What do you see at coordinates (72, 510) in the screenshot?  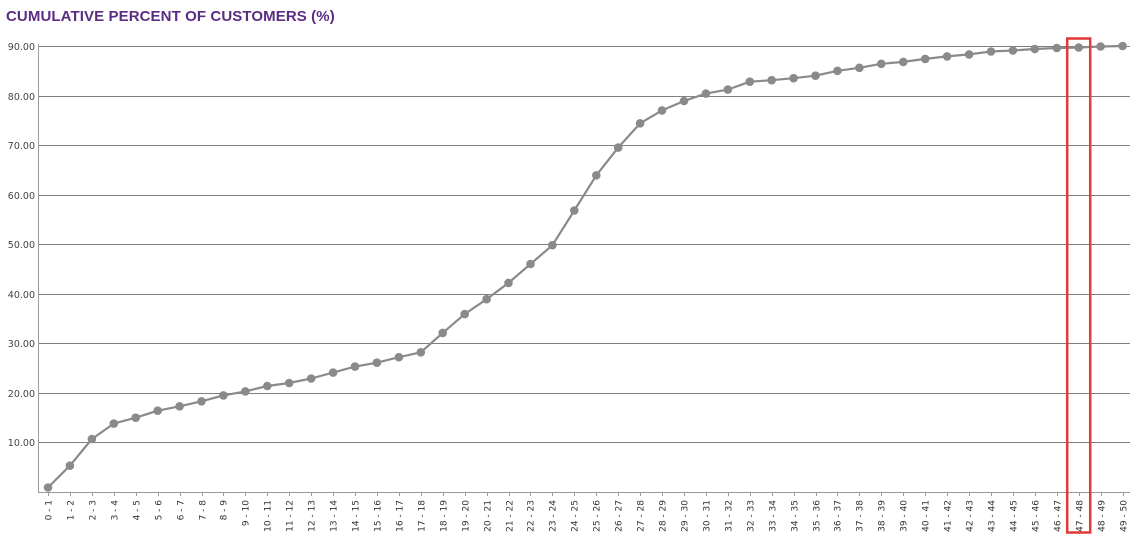 I see `x-tick-label: 1 - 2` at bounding box center [72, 510].